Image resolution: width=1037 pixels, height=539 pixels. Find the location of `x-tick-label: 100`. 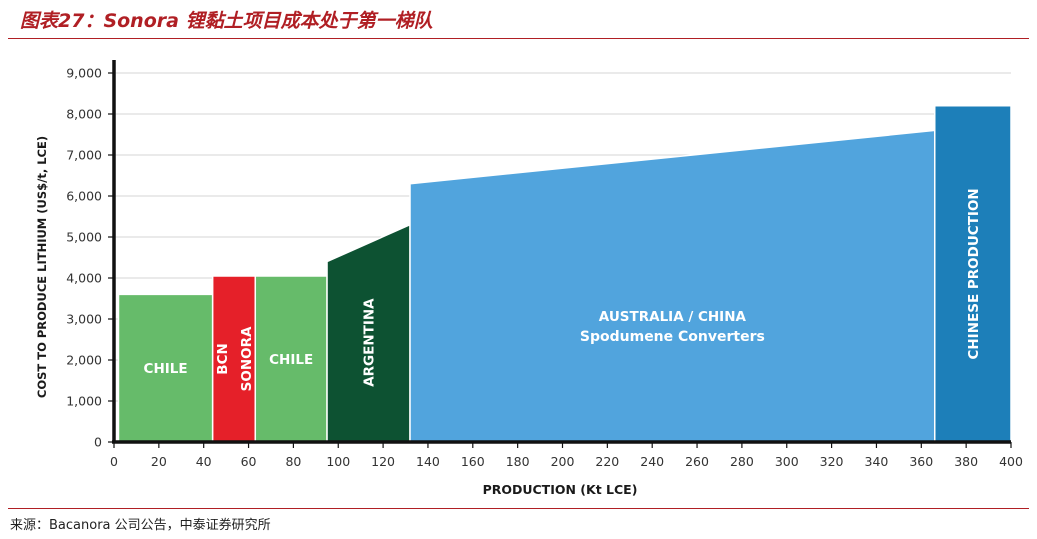

x-tick-label: 100 is located at coordinates (338, 461).